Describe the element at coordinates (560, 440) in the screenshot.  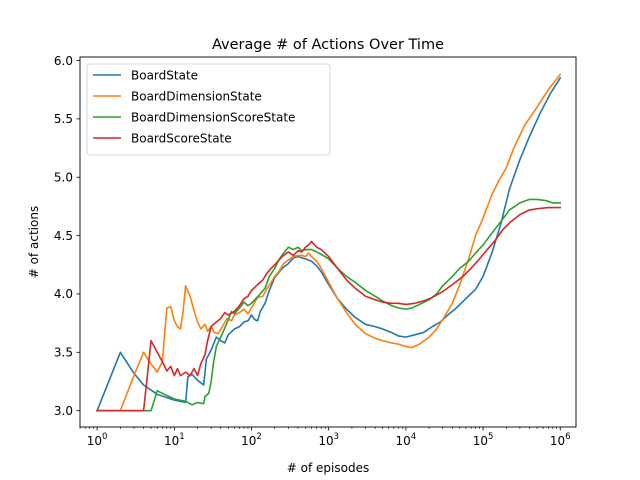
I see `x-tick-label: 10⁶` at that location.